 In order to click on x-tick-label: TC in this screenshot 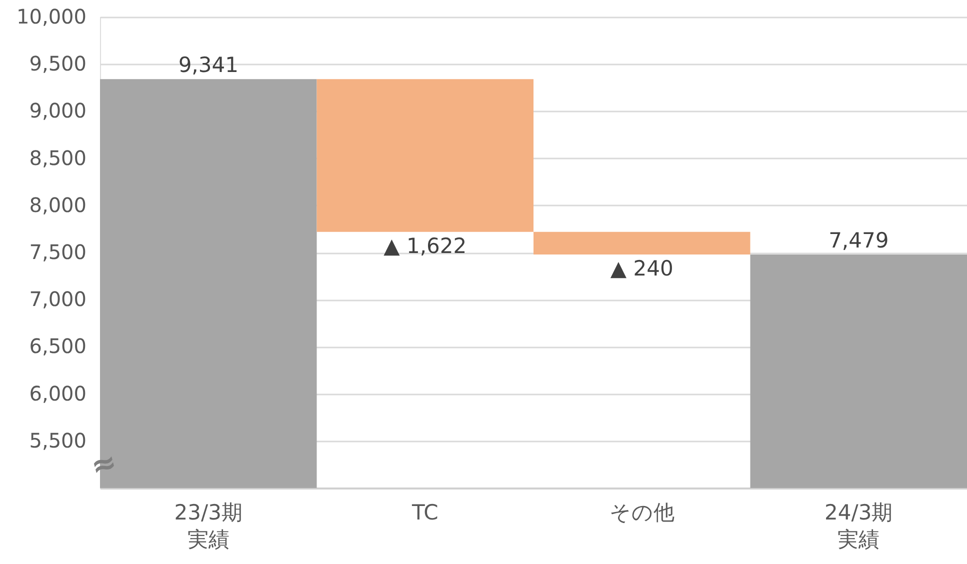, I will do `click(424, 512)`.